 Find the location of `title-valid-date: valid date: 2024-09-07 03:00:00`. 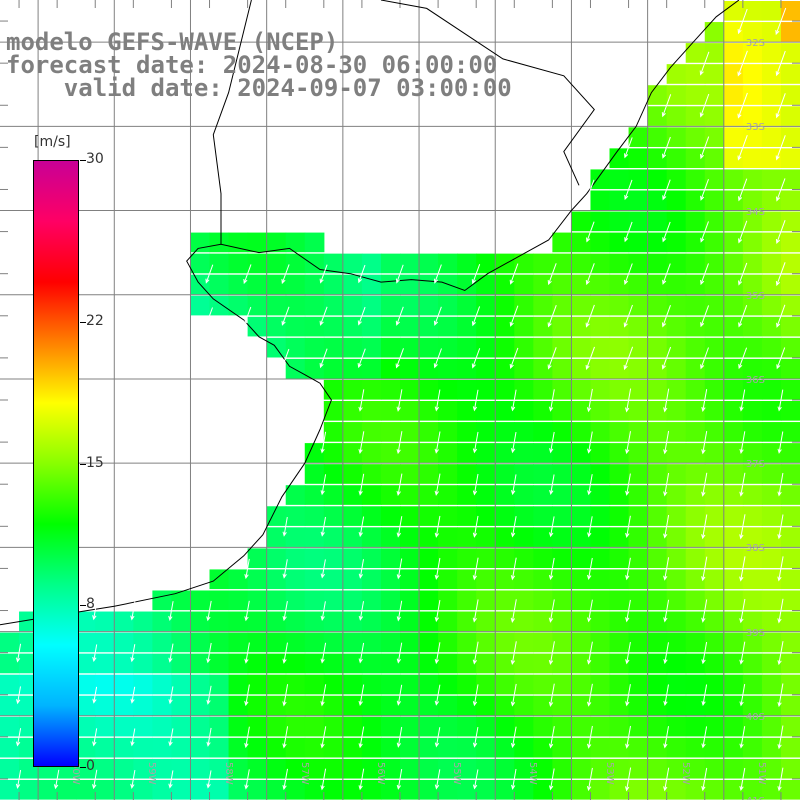

title-valid-date: valid date: 2024-09-07 03:00:00 is located at coordinates (287, 88).